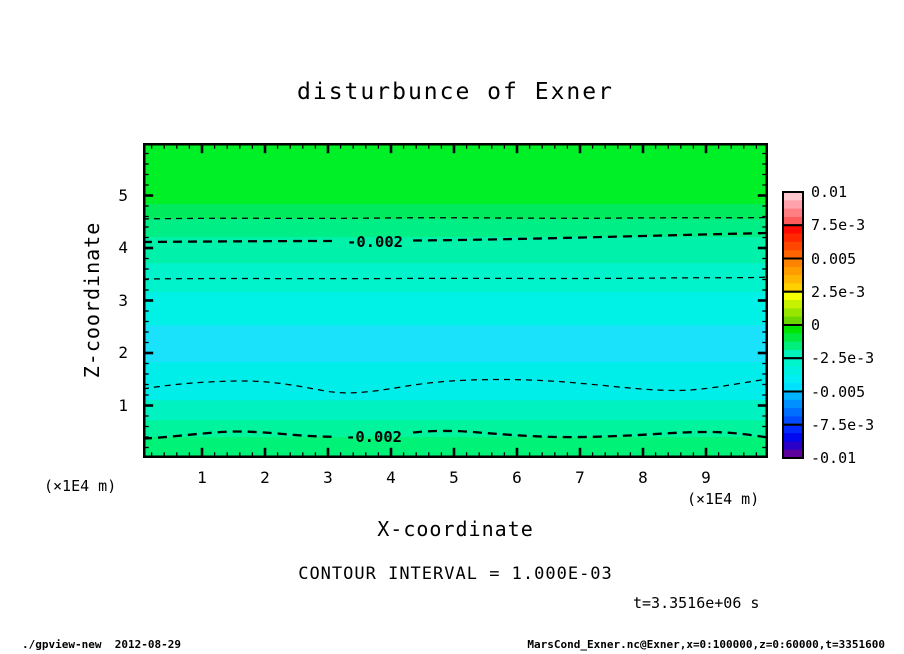 Image resolution: width=904 pixels, height=654 pixels. What do you see at coordinates (843, 358) in the screenshot?
I see `colorbar-tick-label: -2.5e-3` at bounding box center [843, 358].